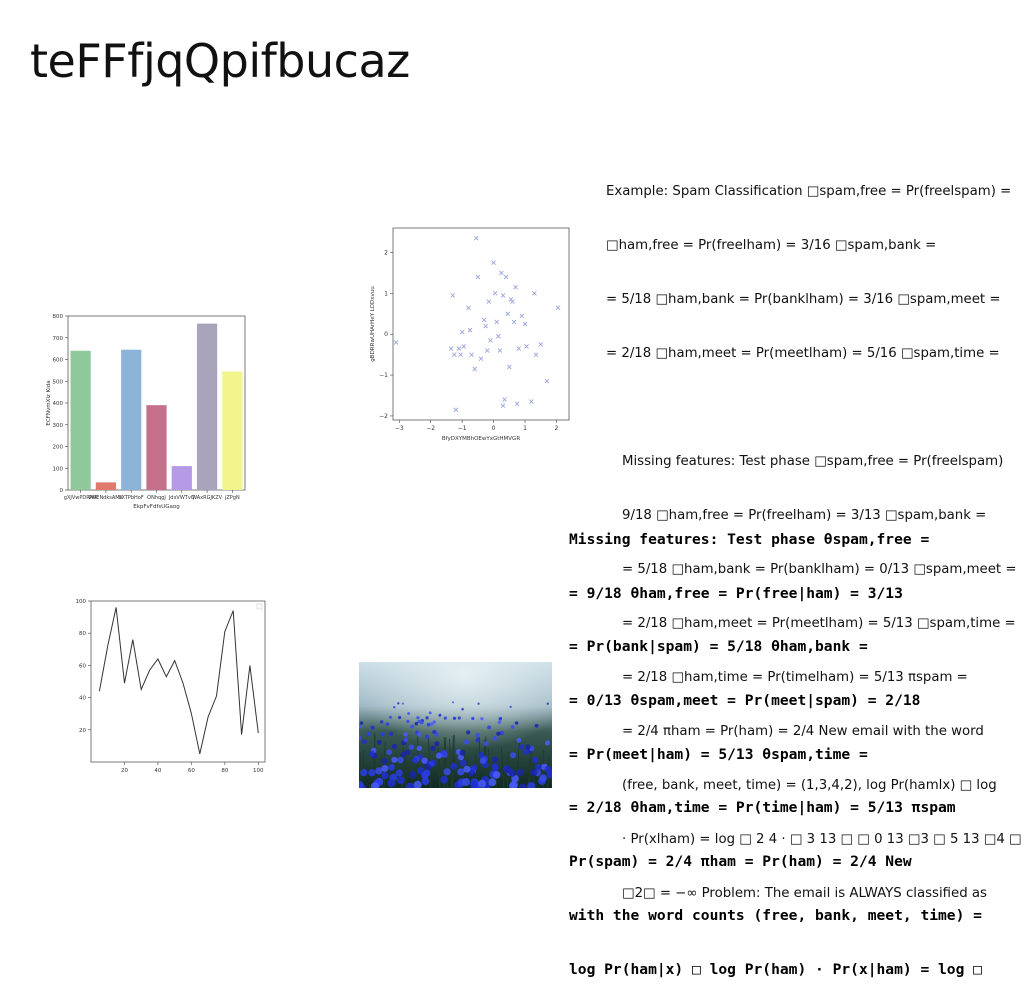  Describe the element at coordinates (796, 594) in the screenshot. I see `text-line: = 9/18 θham,free = Pr(free|ham) = 3/13` at that location.